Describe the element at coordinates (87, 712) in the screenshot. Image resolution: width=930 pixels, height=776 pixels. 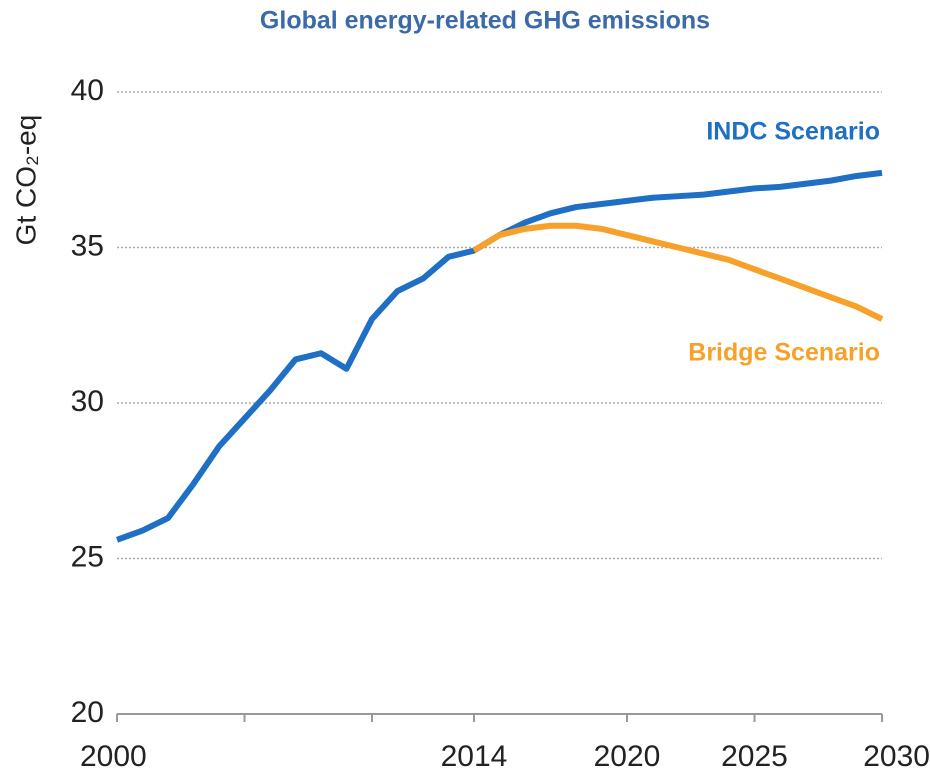
I see `y-tick-label: 20` at that location.